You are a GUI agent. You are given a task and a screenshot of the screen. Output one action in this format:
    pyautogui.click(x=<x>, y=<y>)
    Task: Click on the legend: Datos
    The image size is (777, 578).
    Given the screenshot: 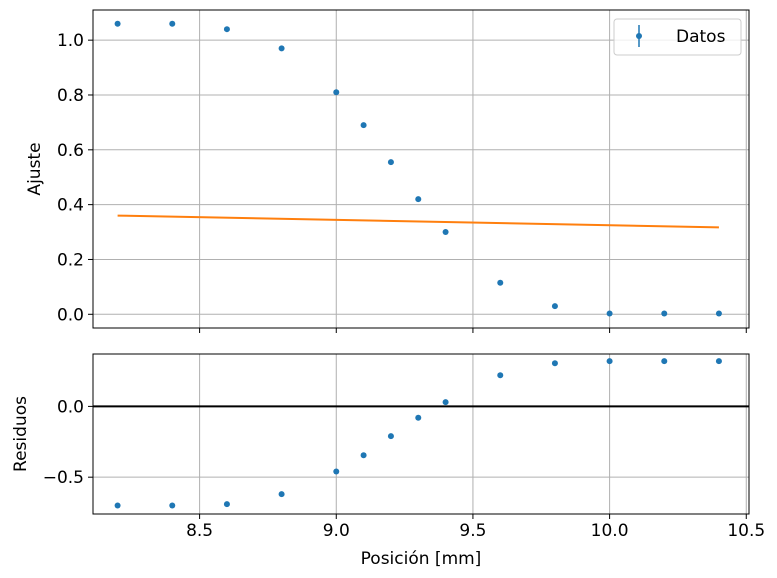 What is the action you would take?
    pyautogui.click(x=677, y=37)
    